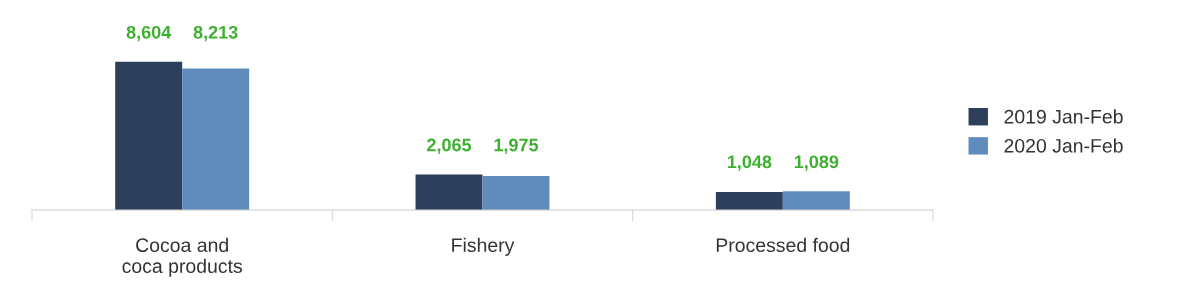  I want to click on legend-label: 2020 Jan-Feb, so click(1063, 145).